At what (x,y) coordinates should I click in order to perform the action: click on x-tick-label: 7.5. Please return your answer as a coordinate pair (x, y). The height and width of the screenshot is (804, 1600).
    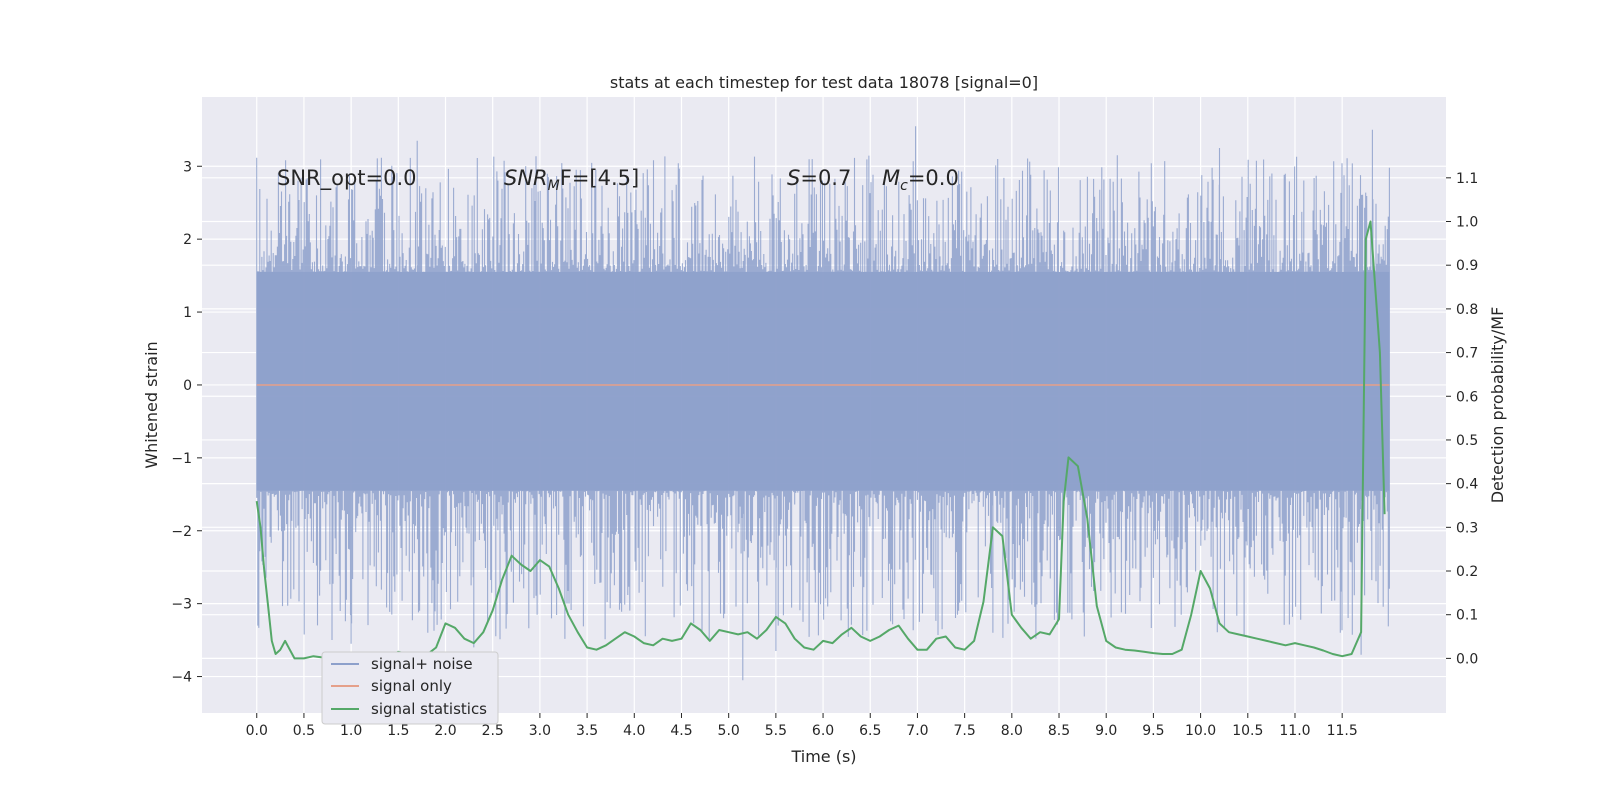
    Looking at the image, I should click on (965, 731).